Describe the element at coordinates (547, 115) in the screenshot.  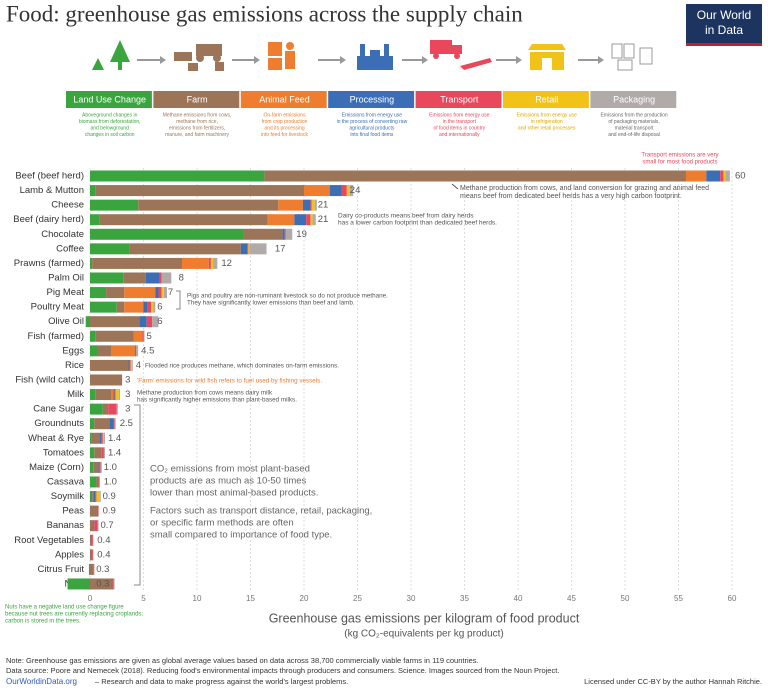
I see `stage-description: Emissions from energy use` at that location.